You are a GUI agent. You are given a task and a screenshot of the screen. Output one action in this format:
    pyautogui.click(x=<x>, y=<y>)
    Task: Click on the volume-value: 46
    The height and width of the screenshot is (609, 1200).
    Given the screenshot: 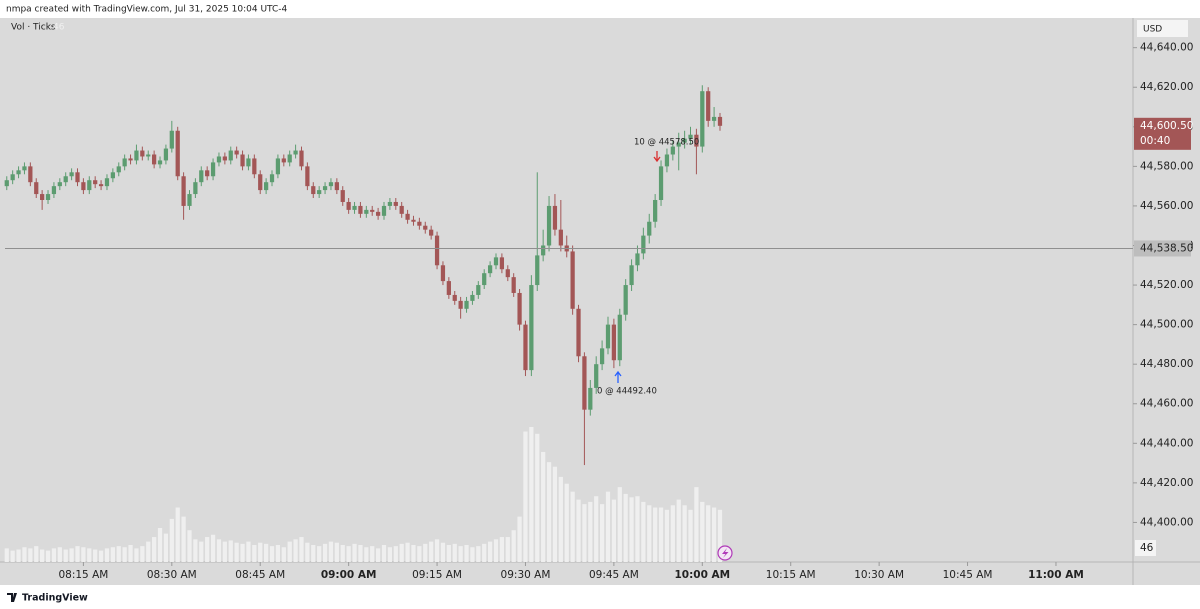 What is the action you would take?
    pyautogui.click(x=59, y=28)
    